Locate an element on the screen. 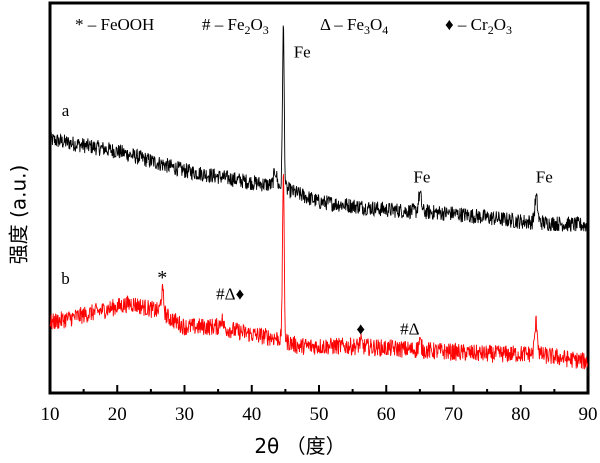 This screenshot has height=463, width=600. legend-entry: ♦ – Cr2O3 is located at coordinates (478, 26).